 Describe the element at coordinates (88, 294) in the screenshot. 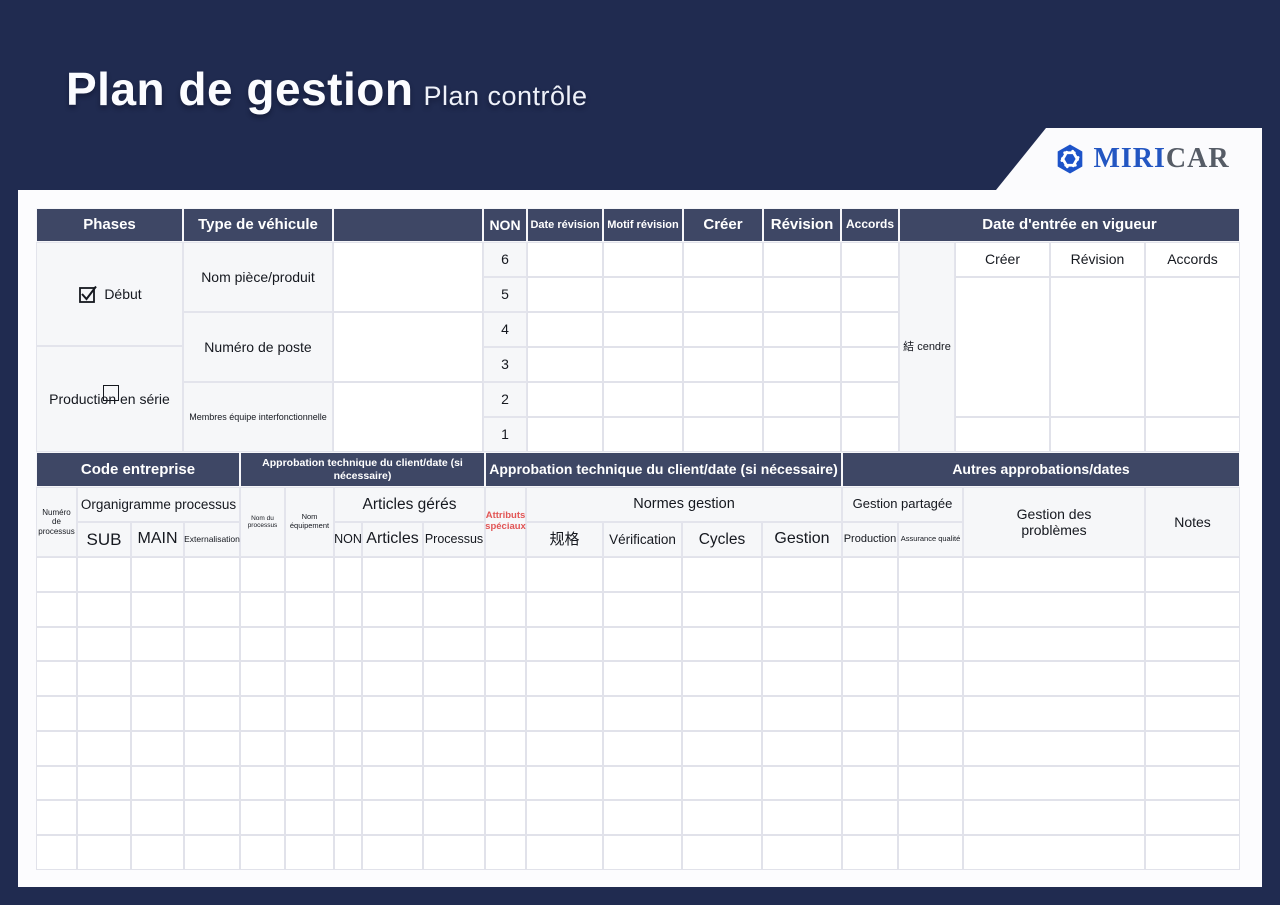

I see `checked-checkbox-icon` at that location.